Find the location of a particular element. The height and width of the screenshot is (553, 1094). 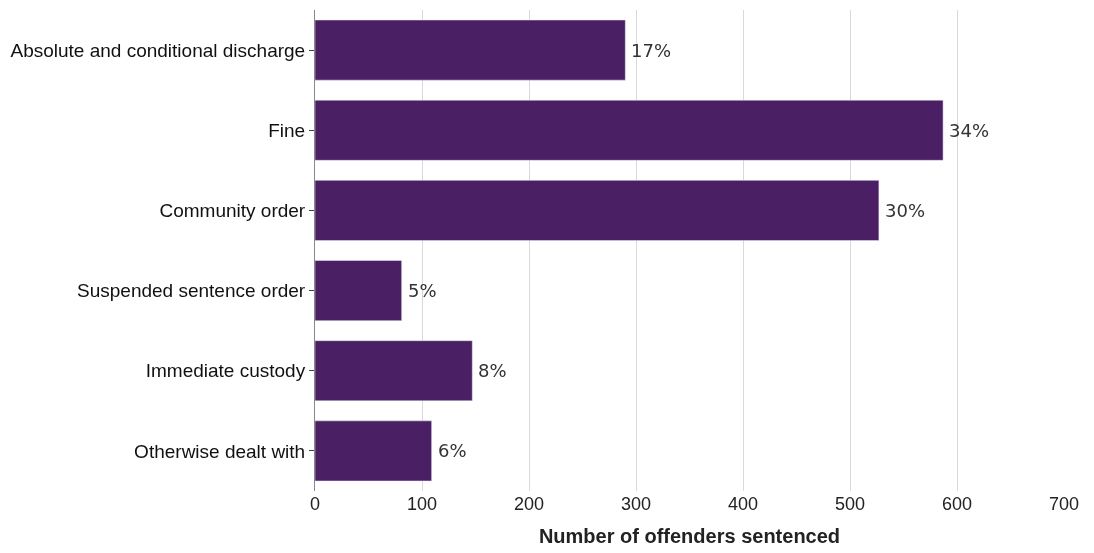

y-tick-label: Suspended sentence order is located at coordinates (191, 291).